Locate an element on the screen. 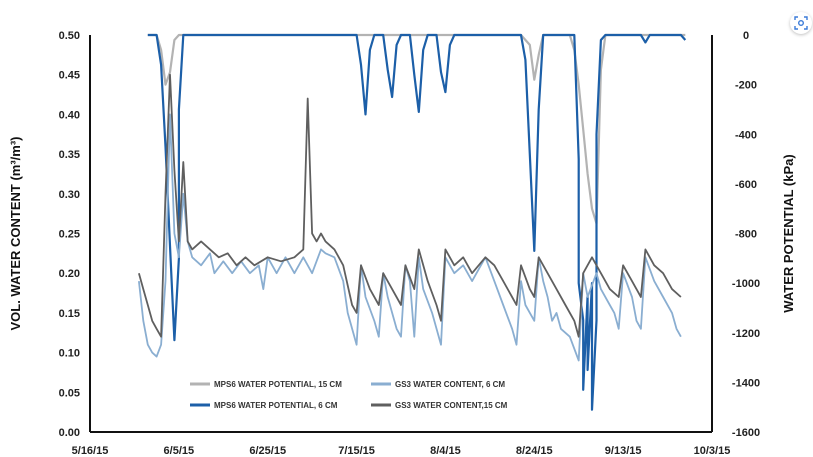 The height and width of the screenshot is (457, 813). x-tick-label: 8/24/15 is located at coordinates (534, 451).